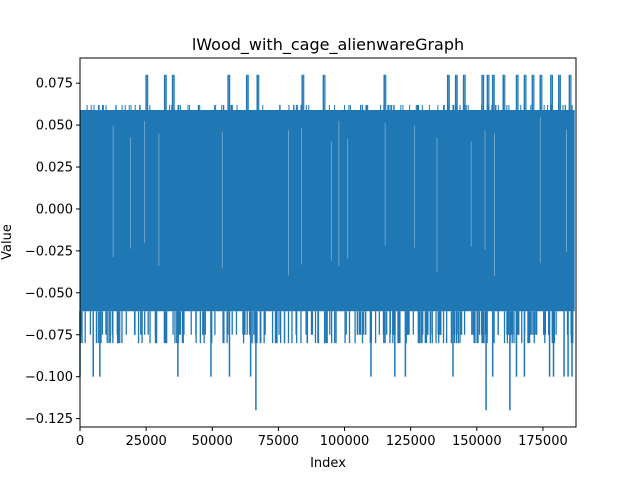  What do you see at coordinates (411, 441) in the screenshot?
I see `x-tick-label: 125000` at bounding box center [411, 441].